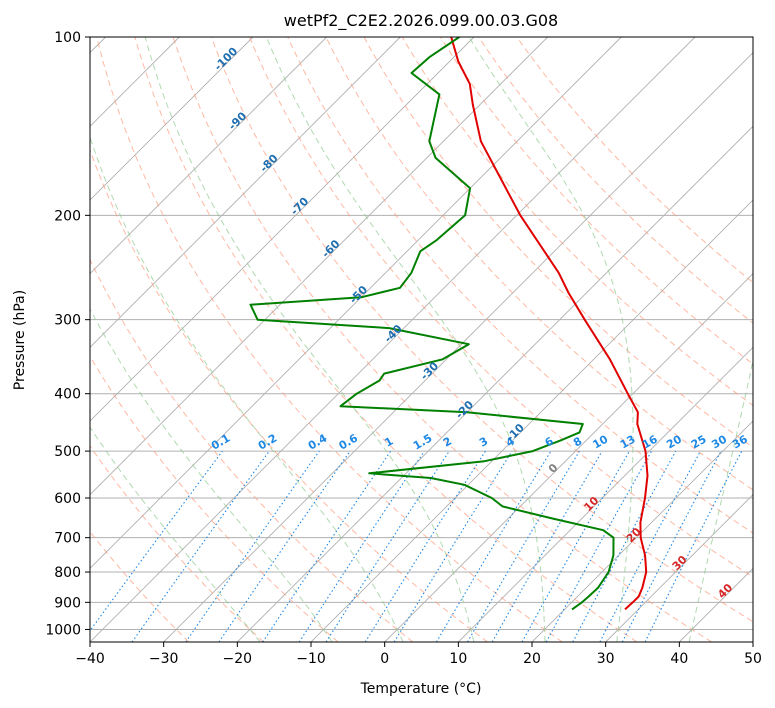 The image size is (775, 708). What do you see at coordinates (458, 659) in the screenshot?
I see `x-tick-label: 10` at bounding box center [458, 659].